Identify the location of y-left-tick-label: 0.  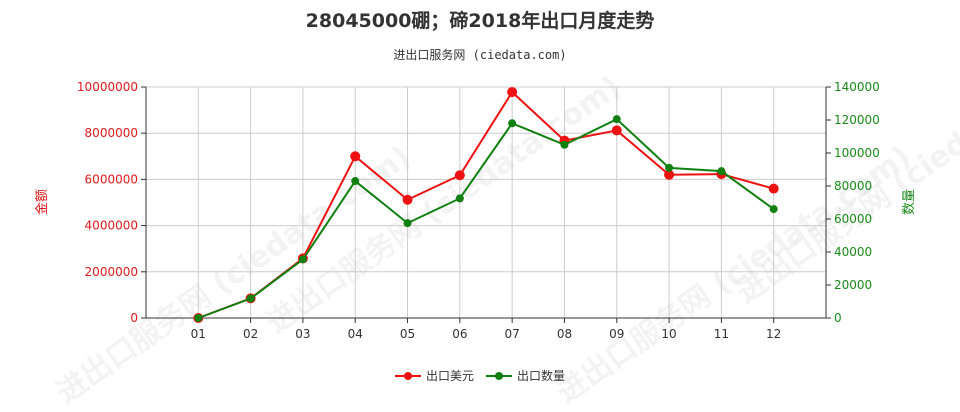
(134, 318).